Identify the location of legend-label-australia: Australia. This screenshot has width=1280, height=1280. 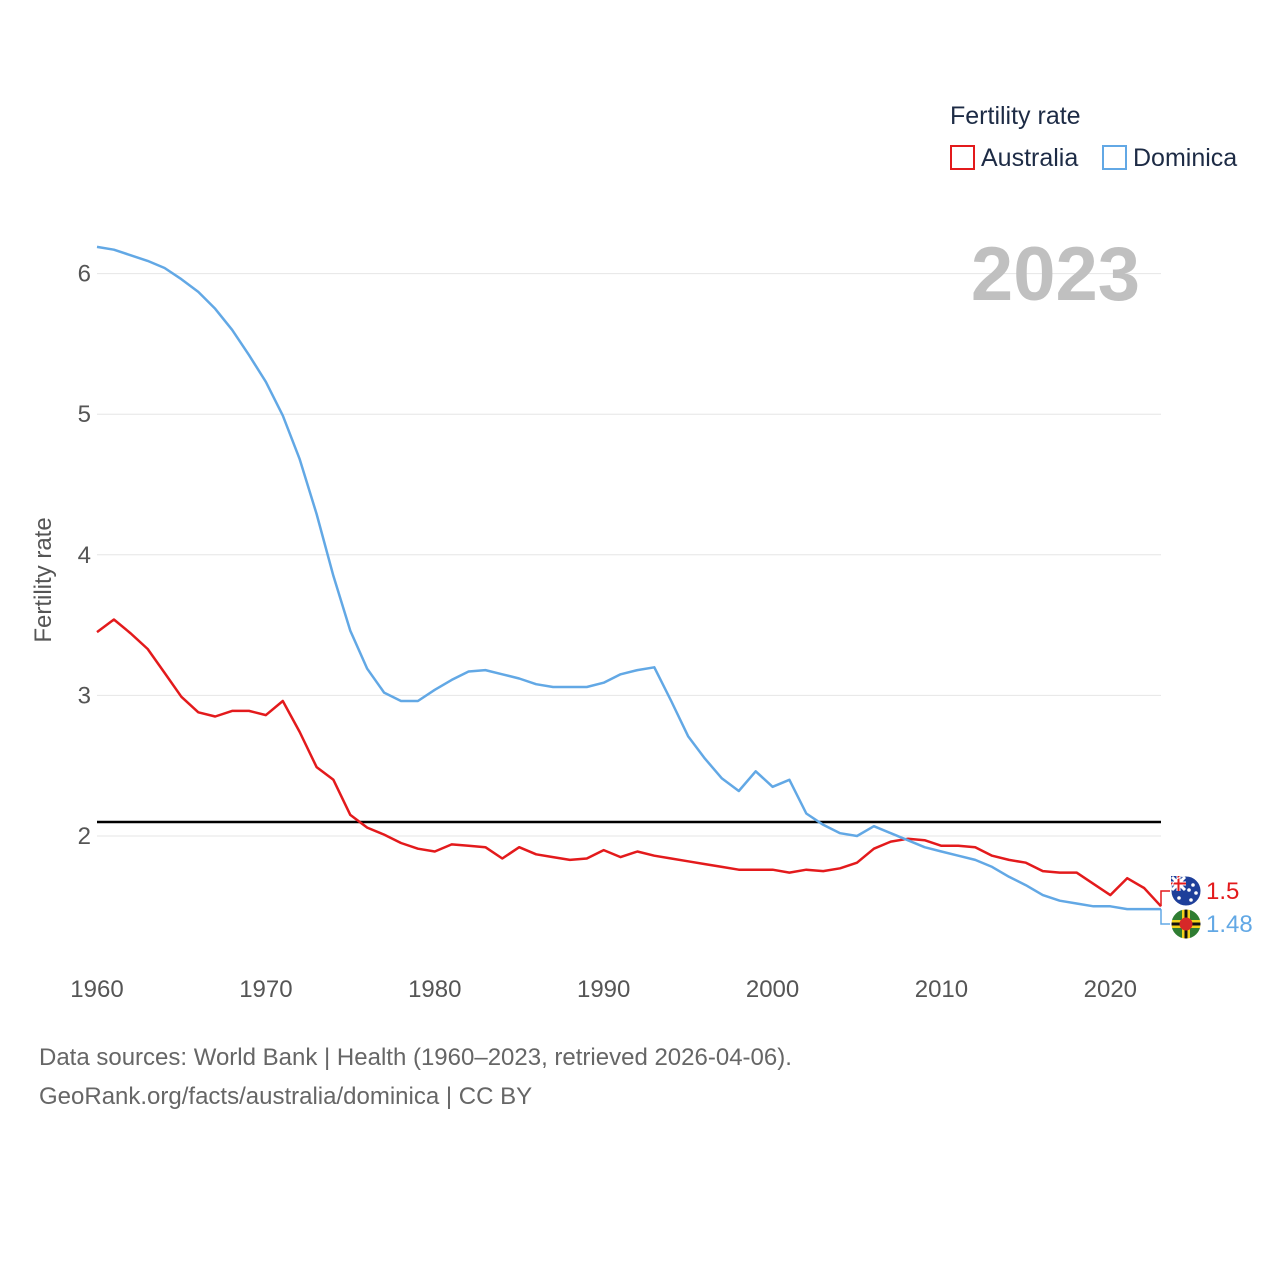
(1029, 158).